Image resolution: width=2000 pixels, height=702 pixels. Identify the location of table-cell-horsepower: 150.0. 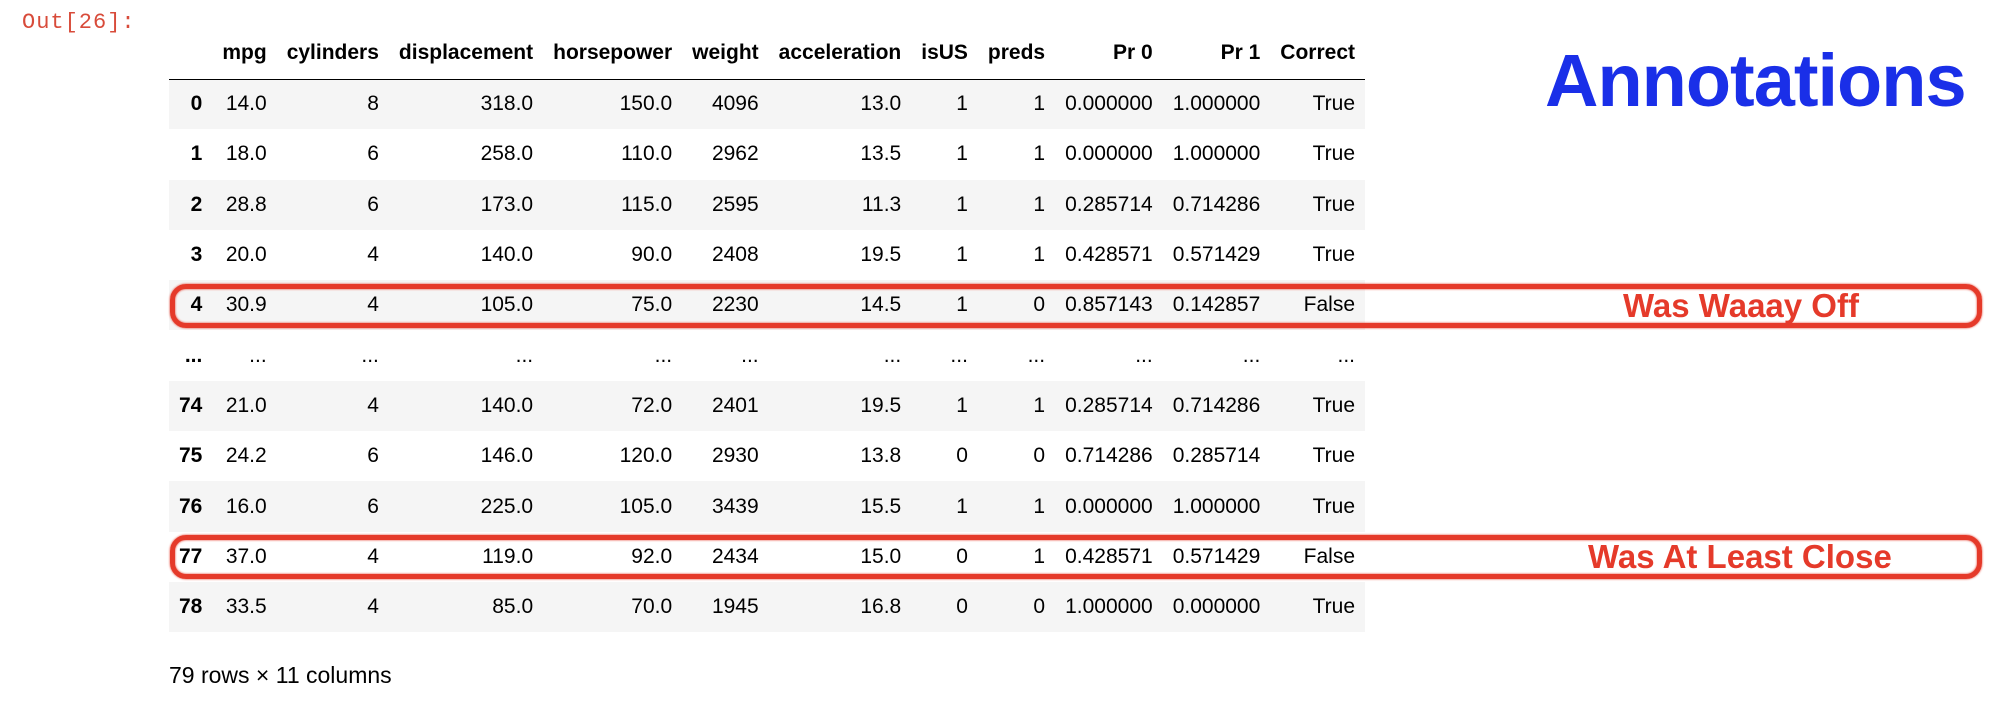
(646, 104).